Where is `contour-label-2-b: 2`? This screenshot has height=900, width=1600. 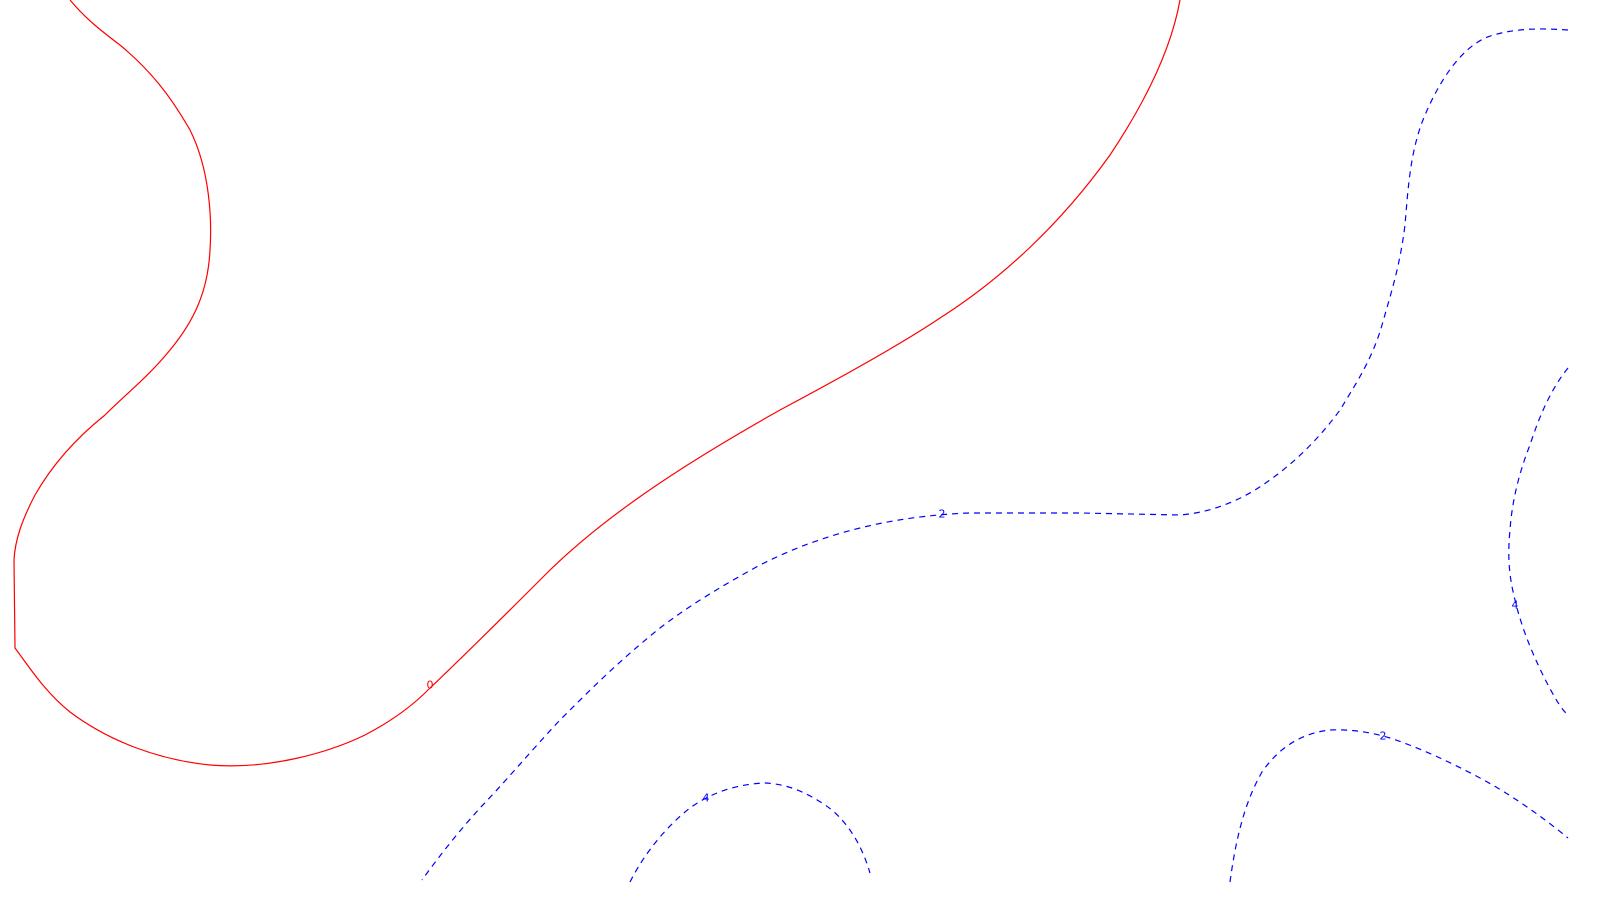
contour-label-2-b: 2 is located at coordinates (1383, 736).